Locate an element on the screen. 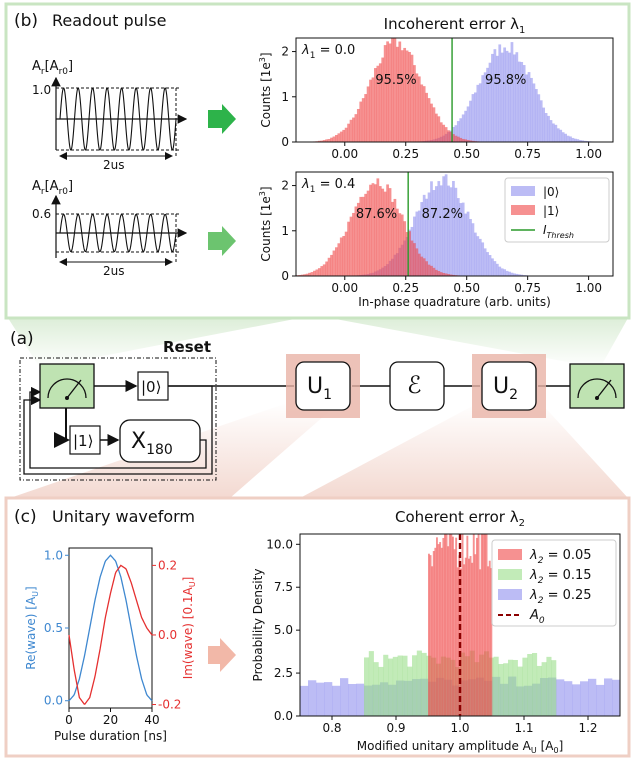 The height and width of the screenshot is (760, 635). y-tick-label: 1 is located at coordinates (285, 97).